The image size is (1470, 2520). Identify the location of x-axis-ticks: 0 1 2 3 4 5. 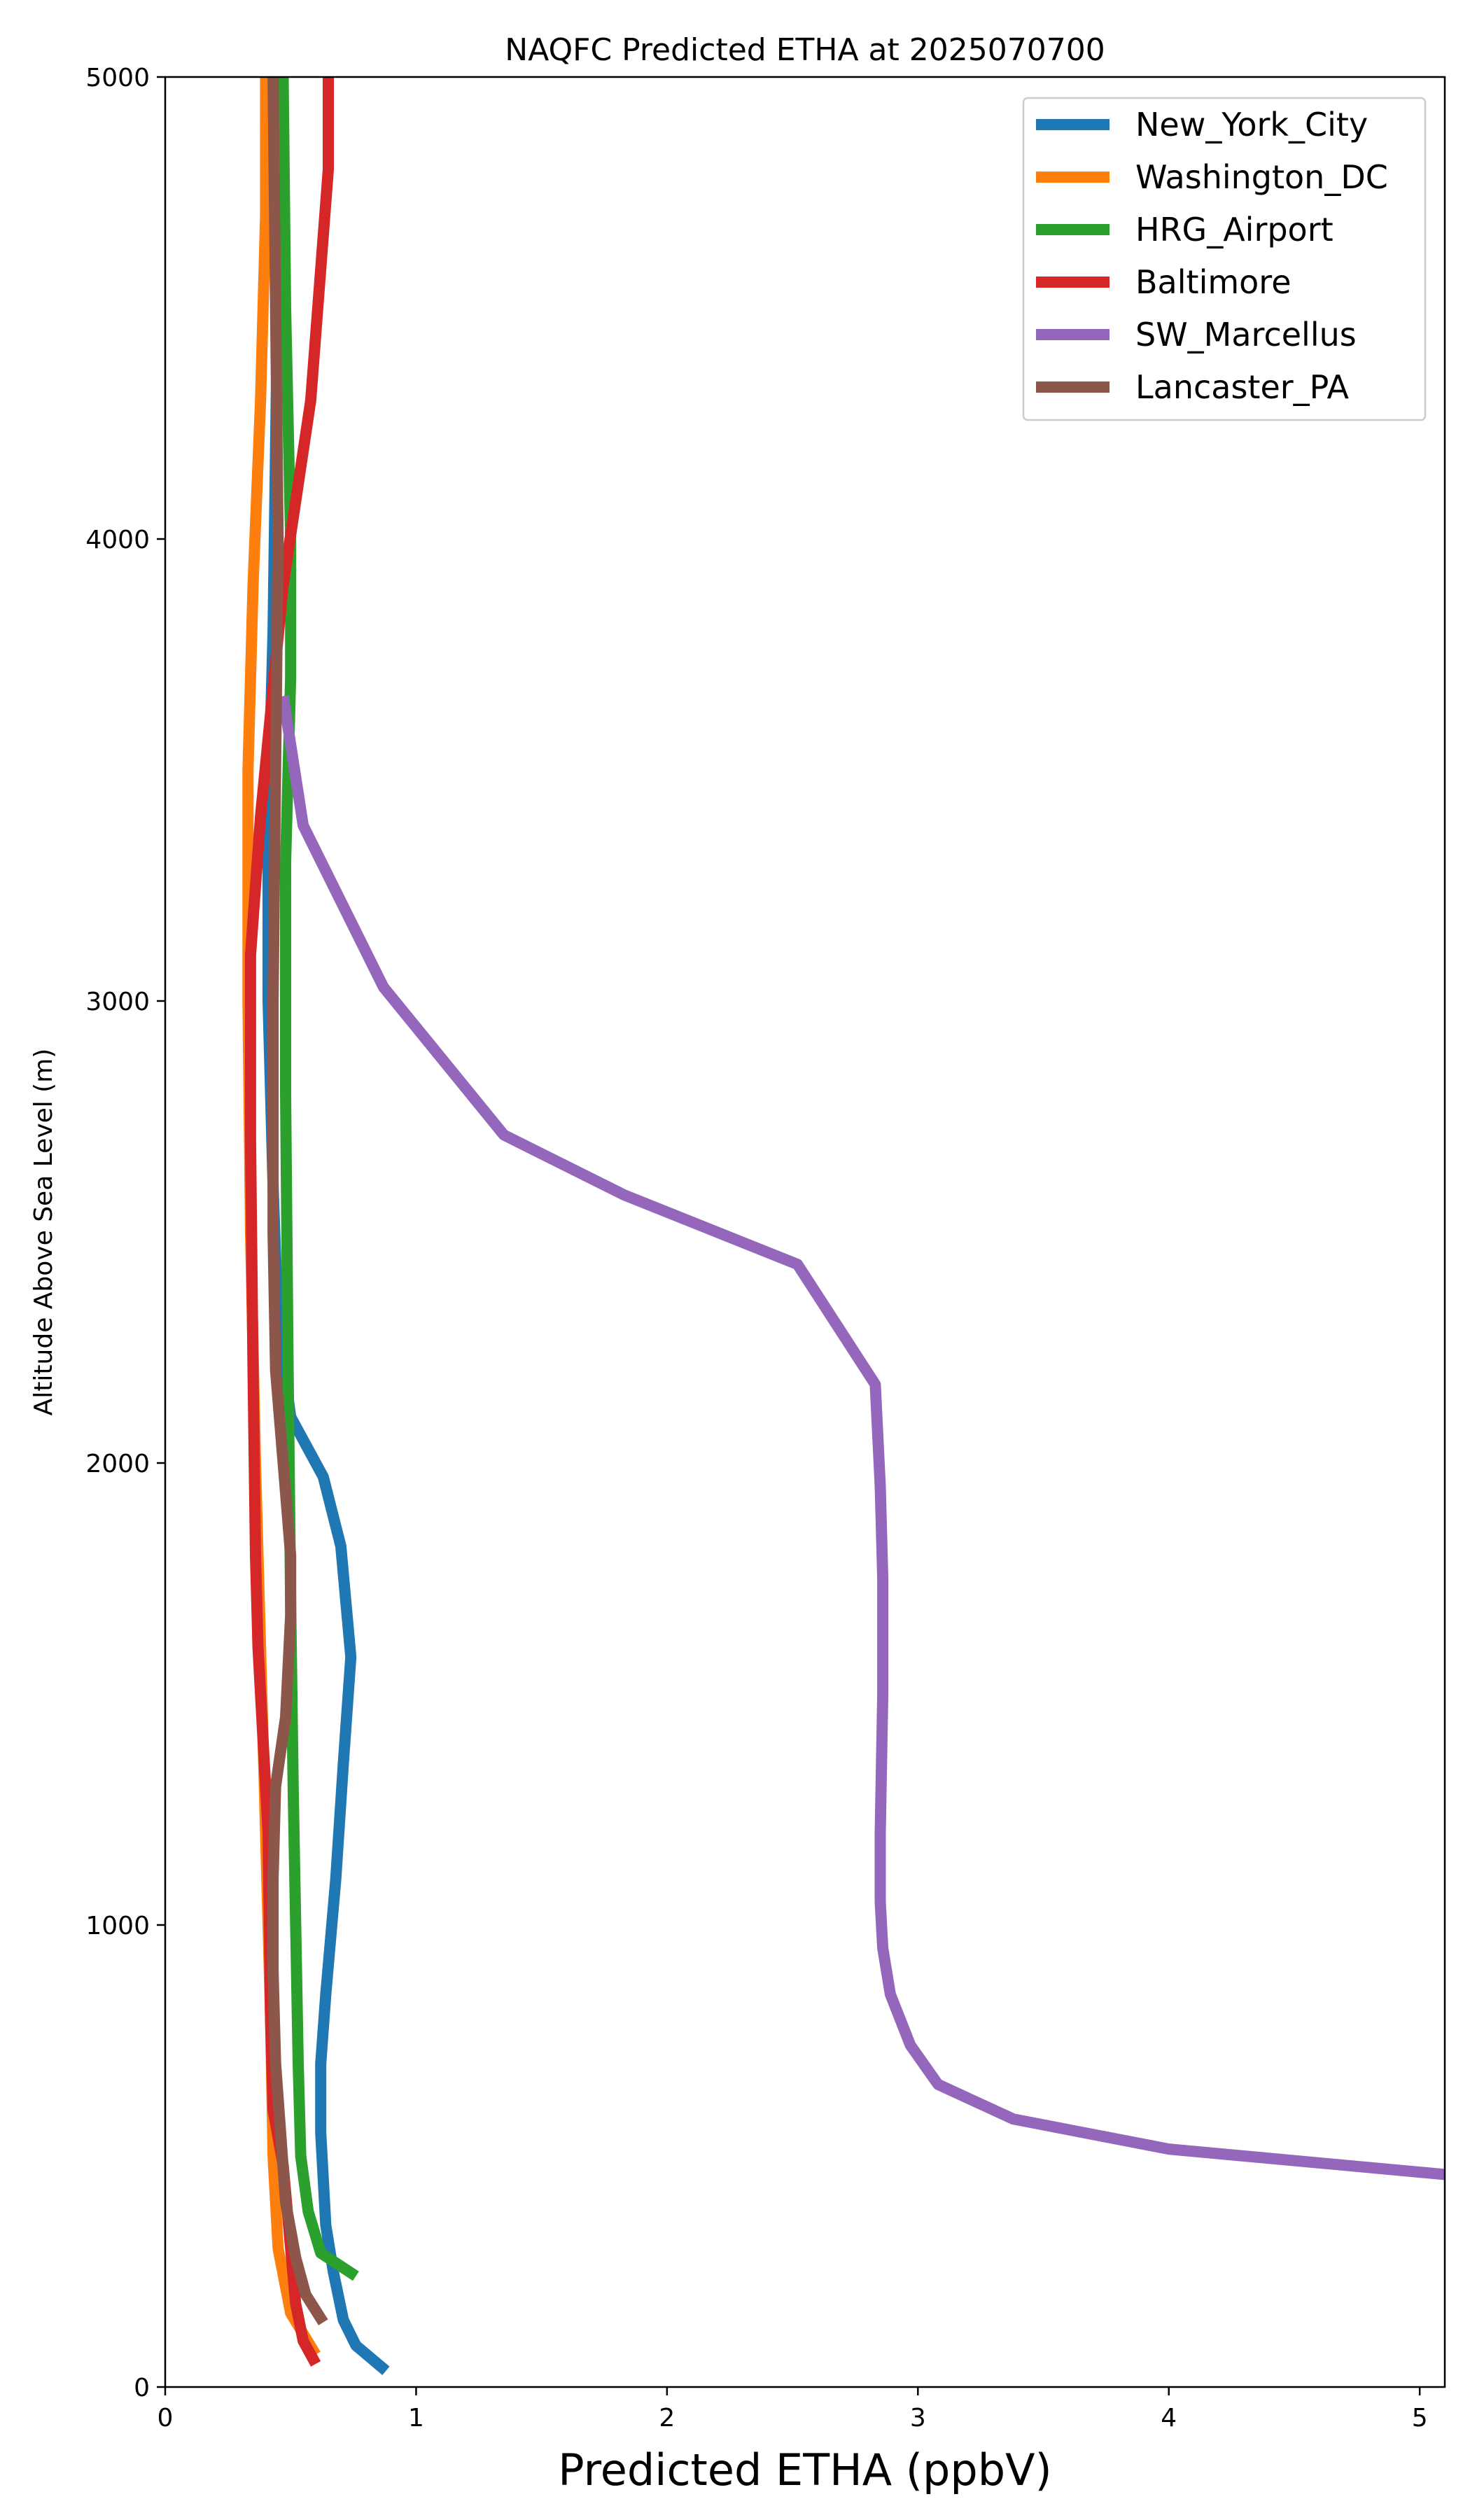
(793, 2409).